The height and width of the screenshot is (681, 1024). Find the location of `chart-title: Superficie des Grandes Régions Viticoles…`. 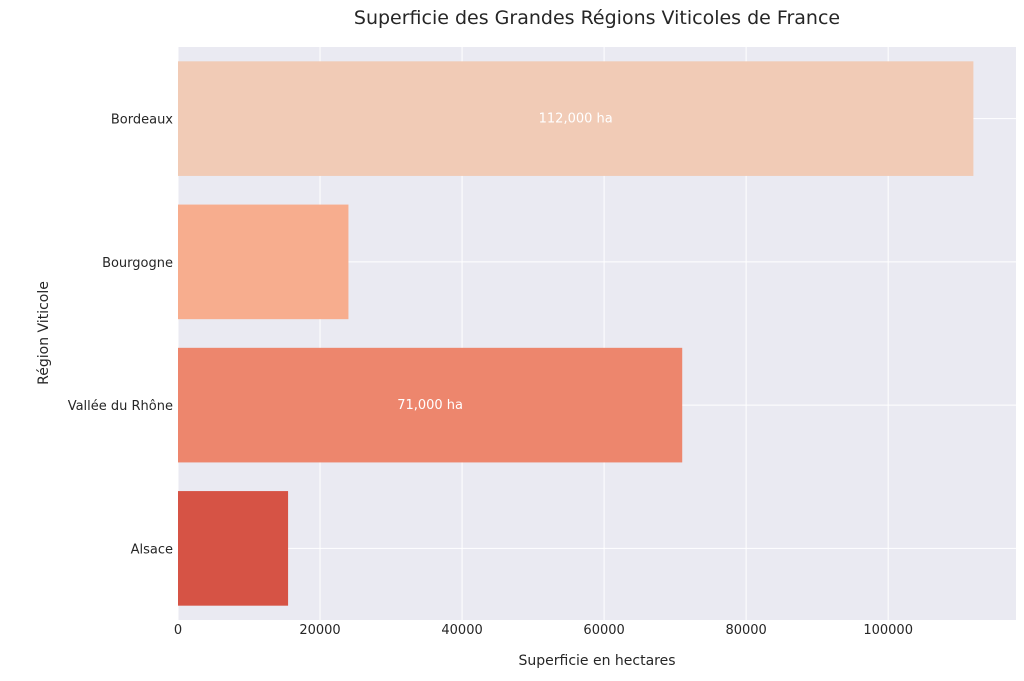

chart-title: Superficie des Grandes Régions Viticoles… is located at coordinates (597, 18).